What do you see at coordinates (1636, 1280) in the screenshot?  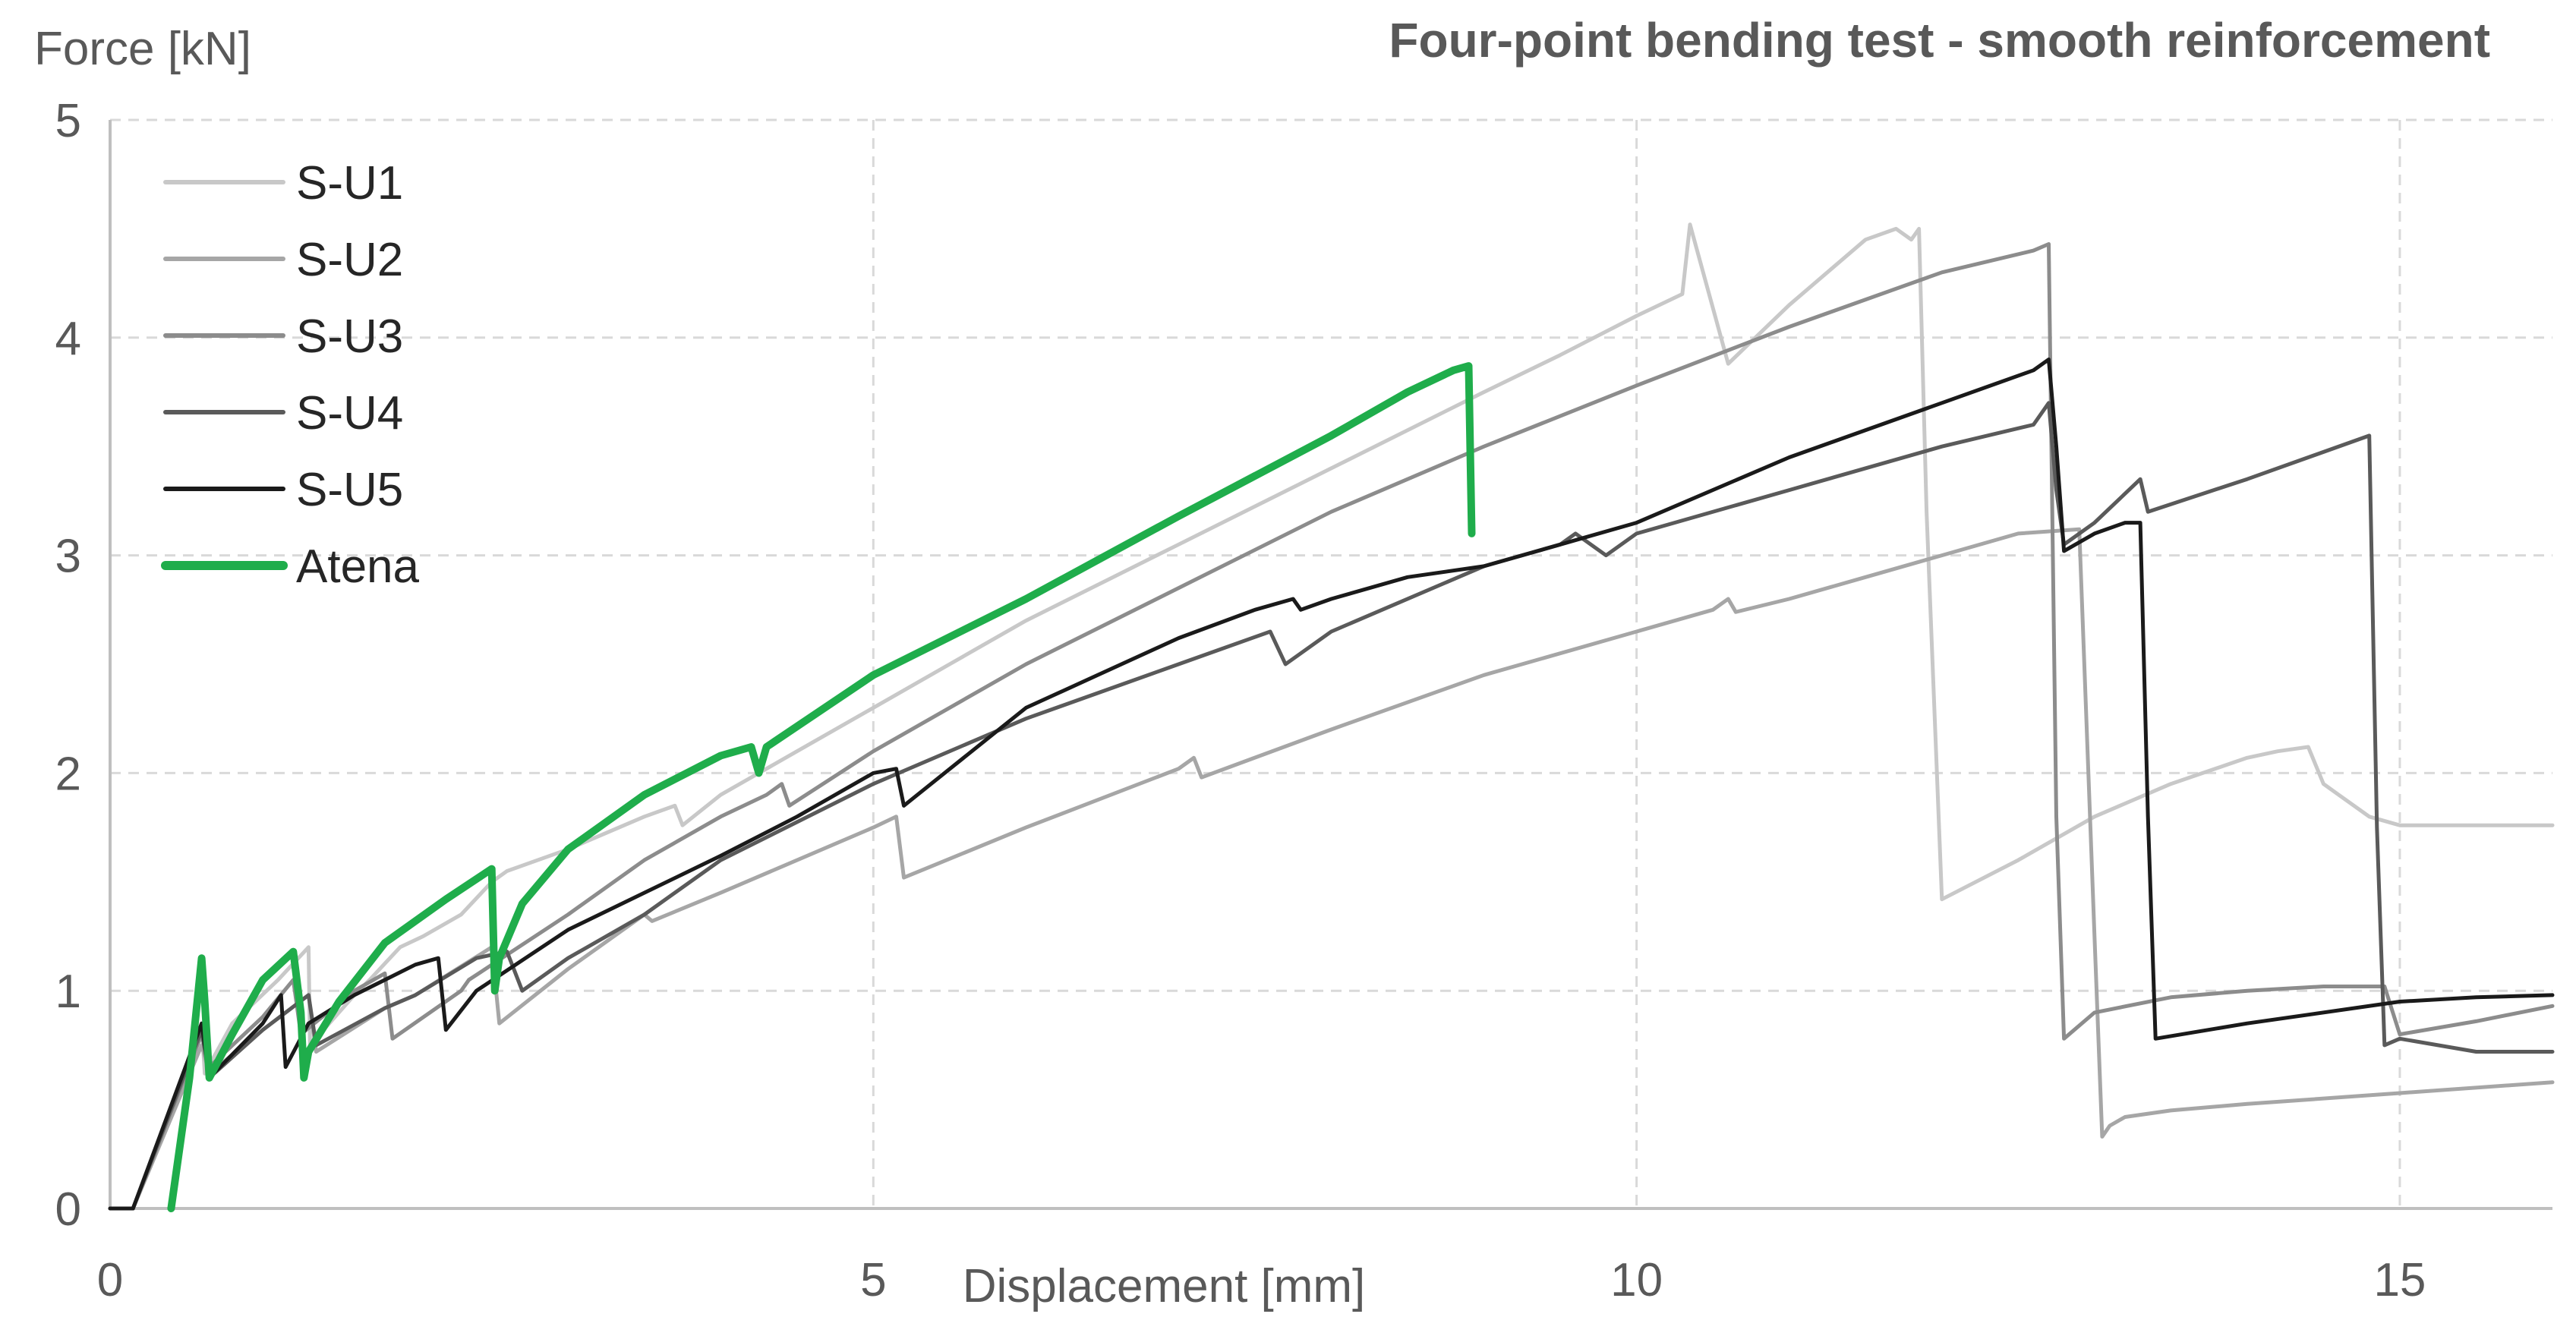 I see `x-tick-label: 10` at bounding box center [1636, 1280].